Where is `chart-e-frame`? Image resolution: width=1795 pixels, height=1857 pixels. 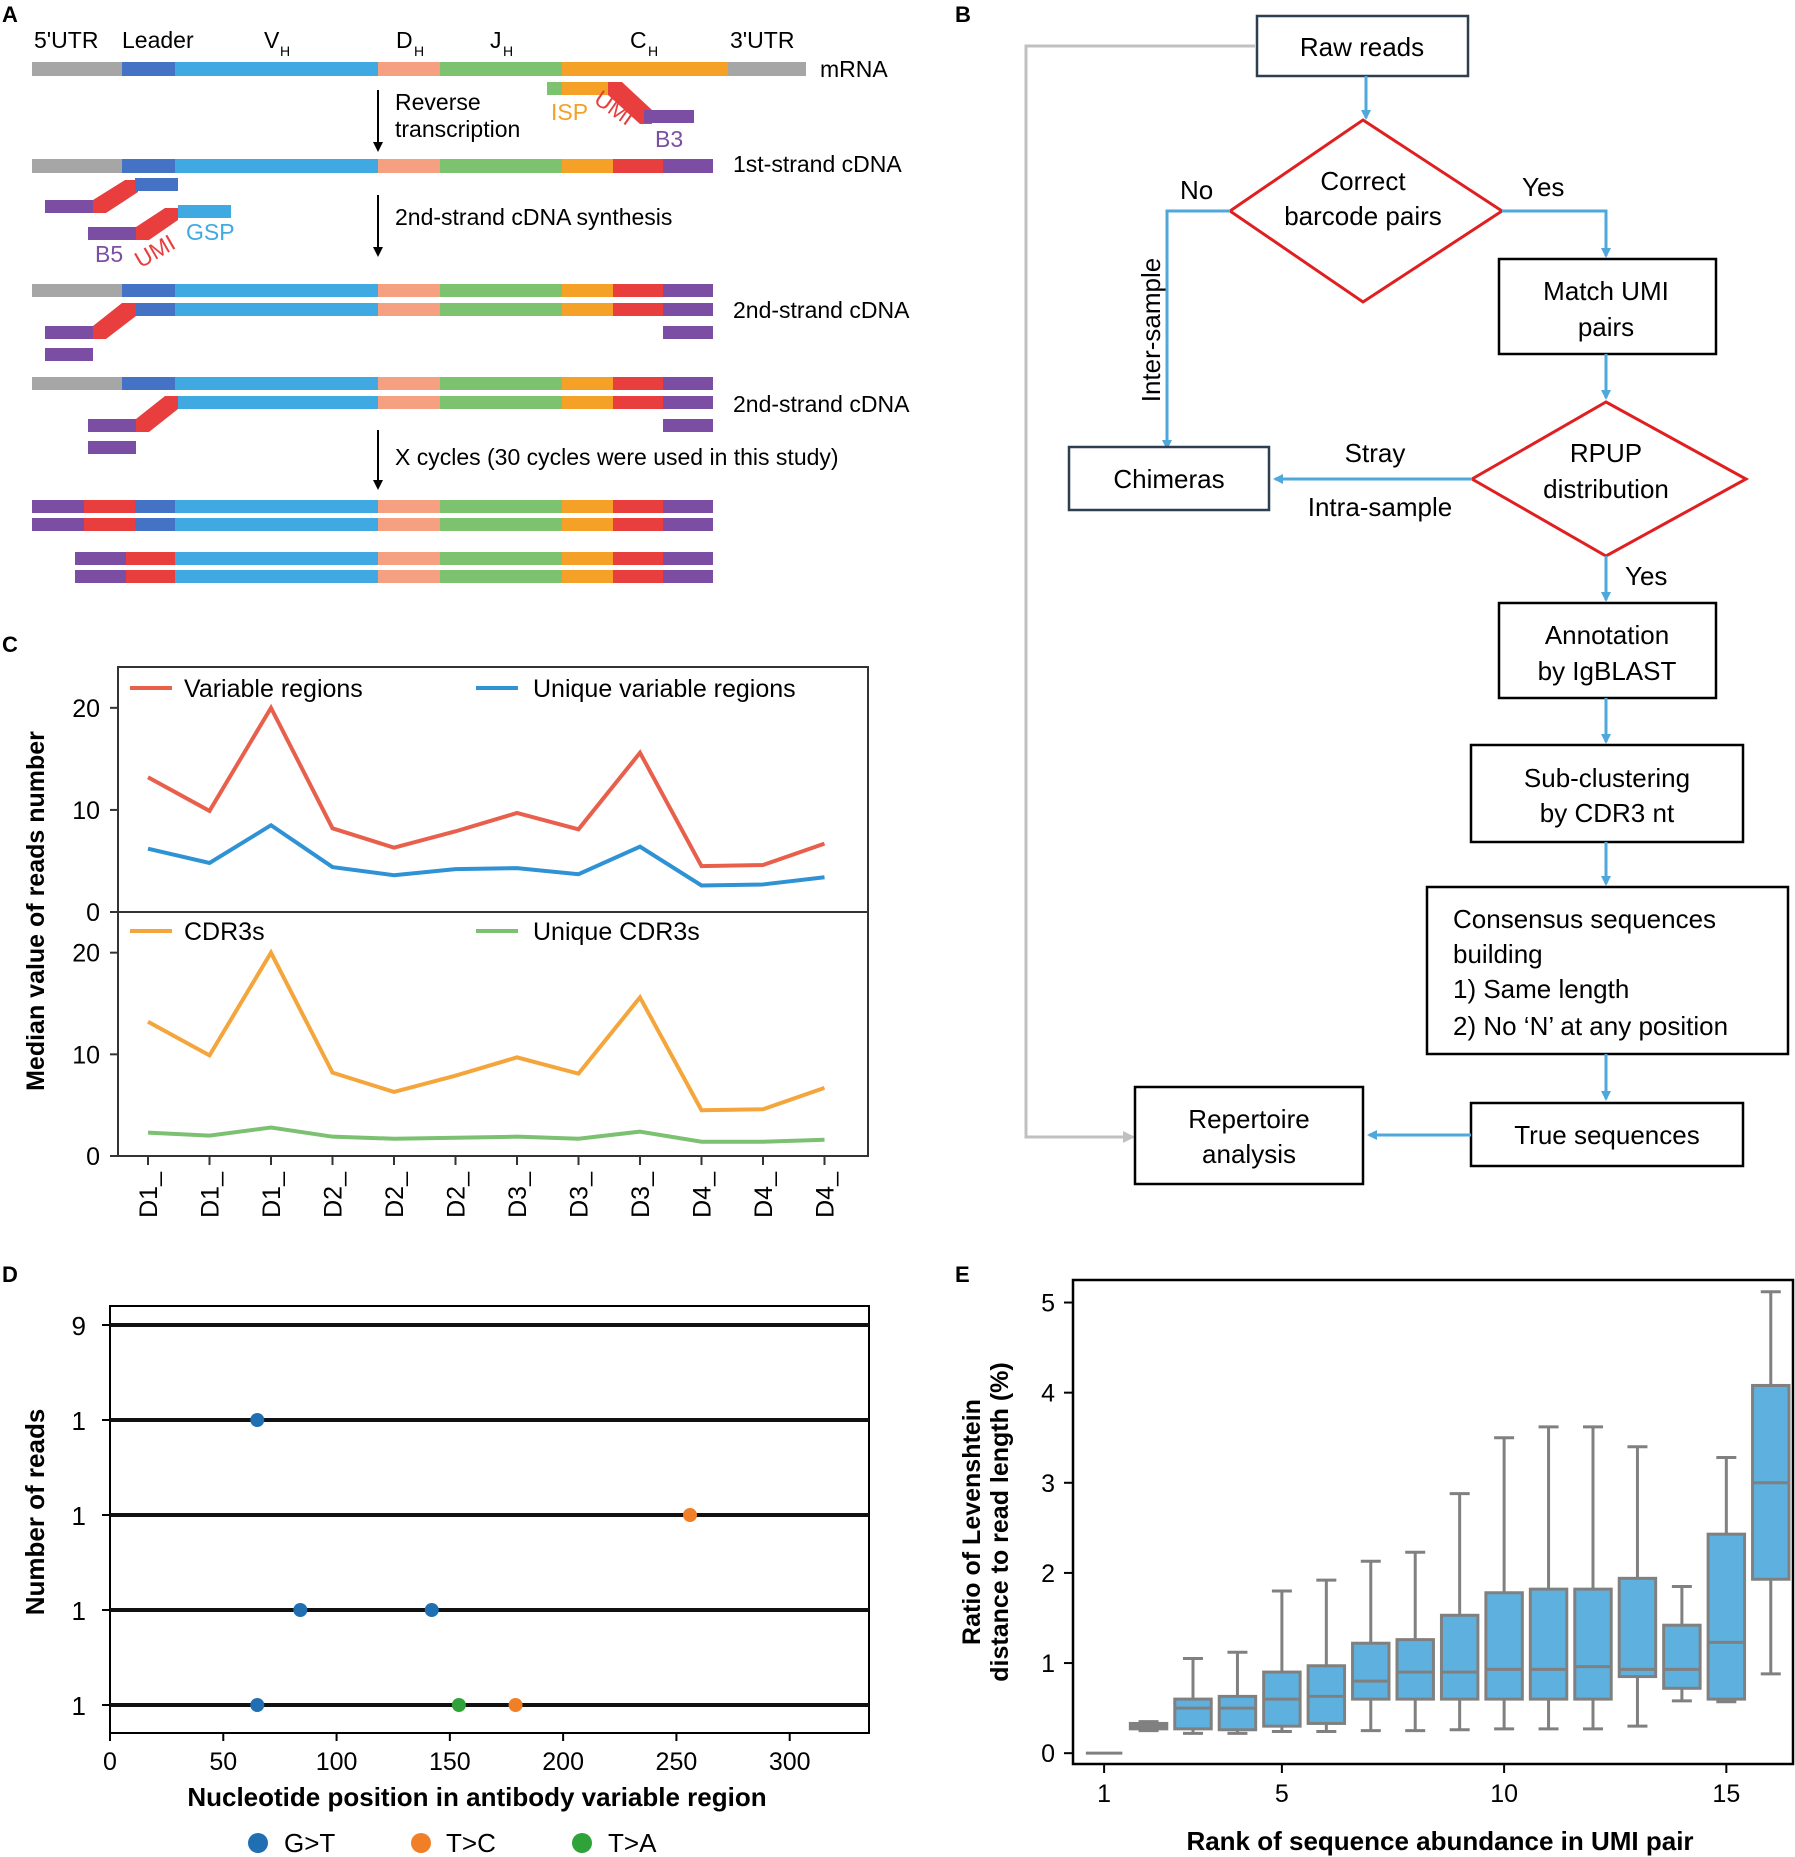
chart-e-frame is located at coordinates (1433, 1522).